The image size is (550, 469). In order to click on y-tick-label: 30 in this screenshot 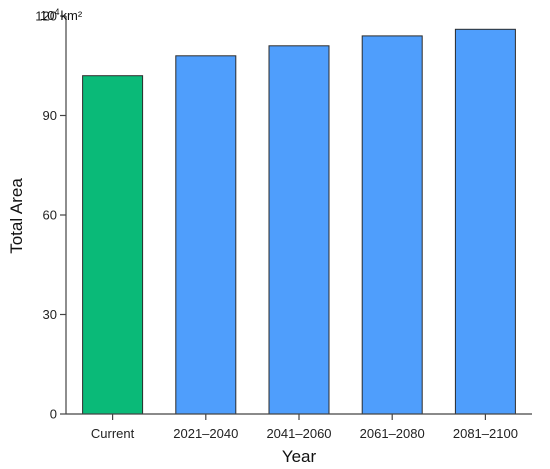, I will do `click(50, 314)`.